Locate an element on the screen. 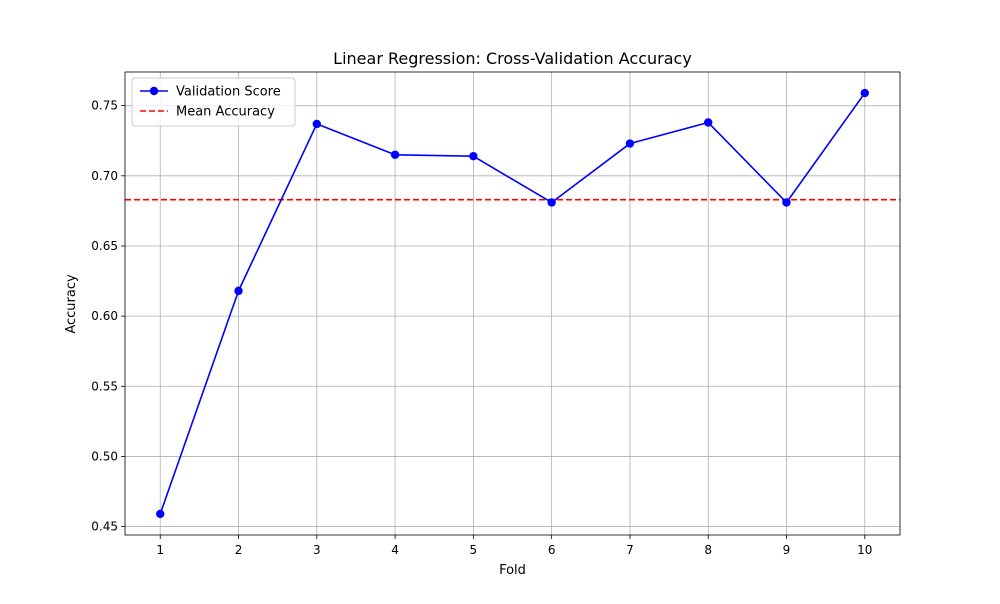 This screenshot has width=1000, height=604. legend: Validation Score Mean Accuracy is located at coordinates (213, 102).